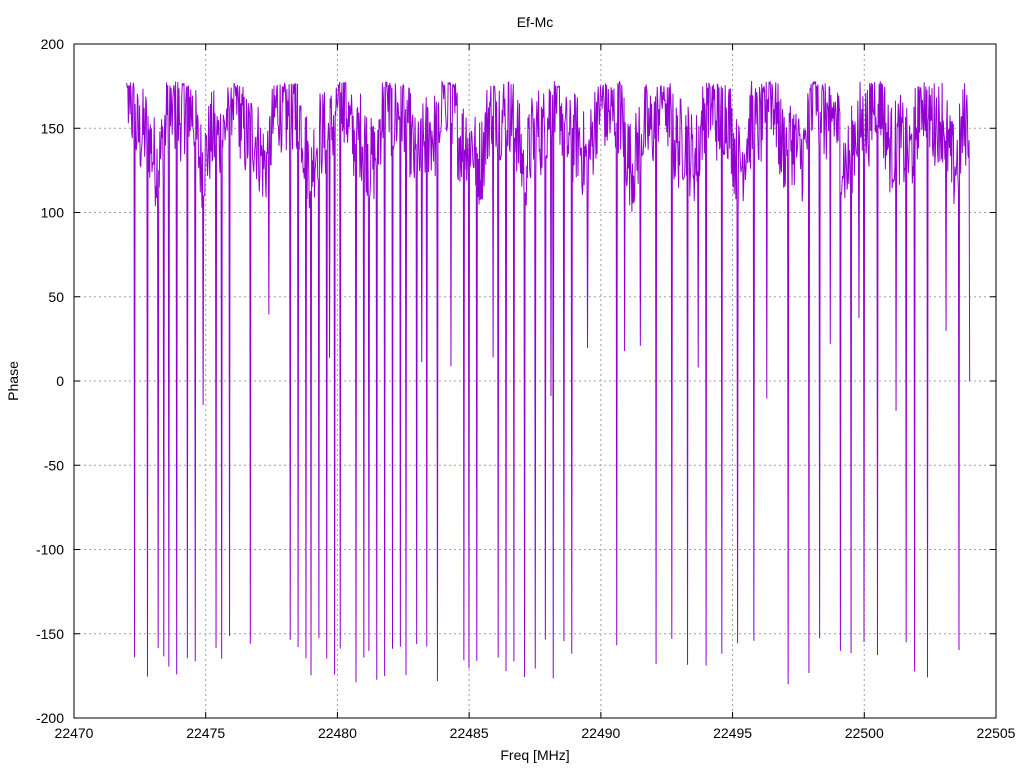 The height and width of the screenshot is (768, 1024). What do you see at coordinates (60, 381) in the screenshot?
I see `y-tick-label: 0` at bounding box center [60, 381].